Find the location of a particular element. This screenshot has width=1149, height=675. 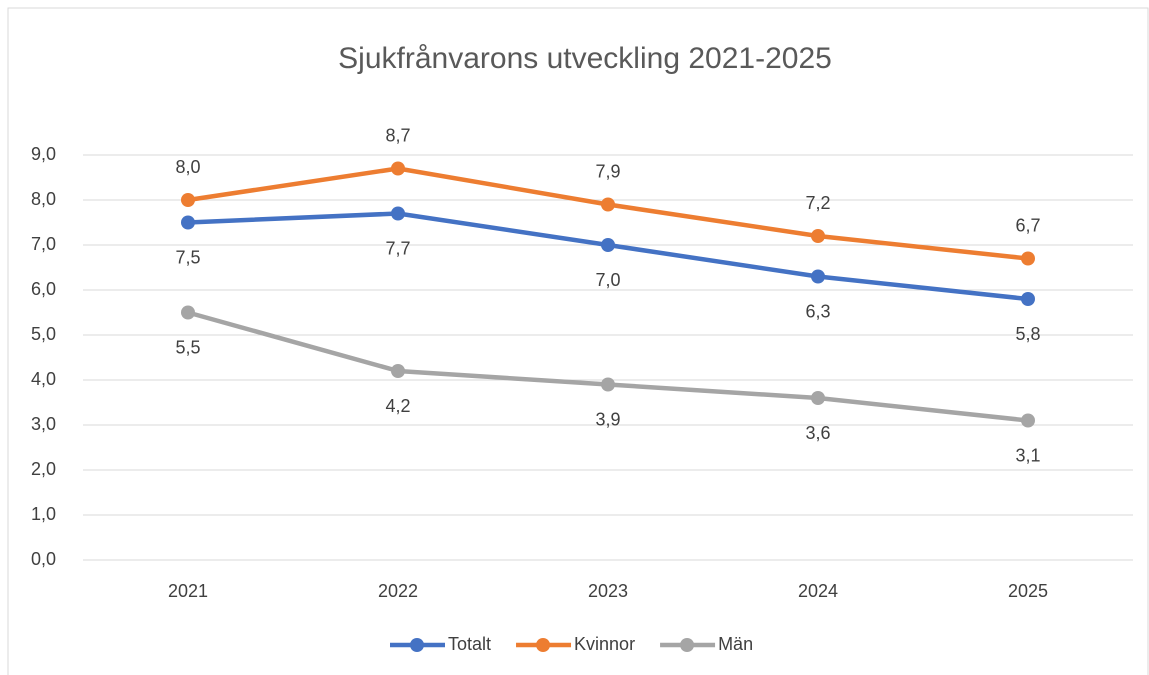

data-label: 7,7 is located at coordinates (397, 248).